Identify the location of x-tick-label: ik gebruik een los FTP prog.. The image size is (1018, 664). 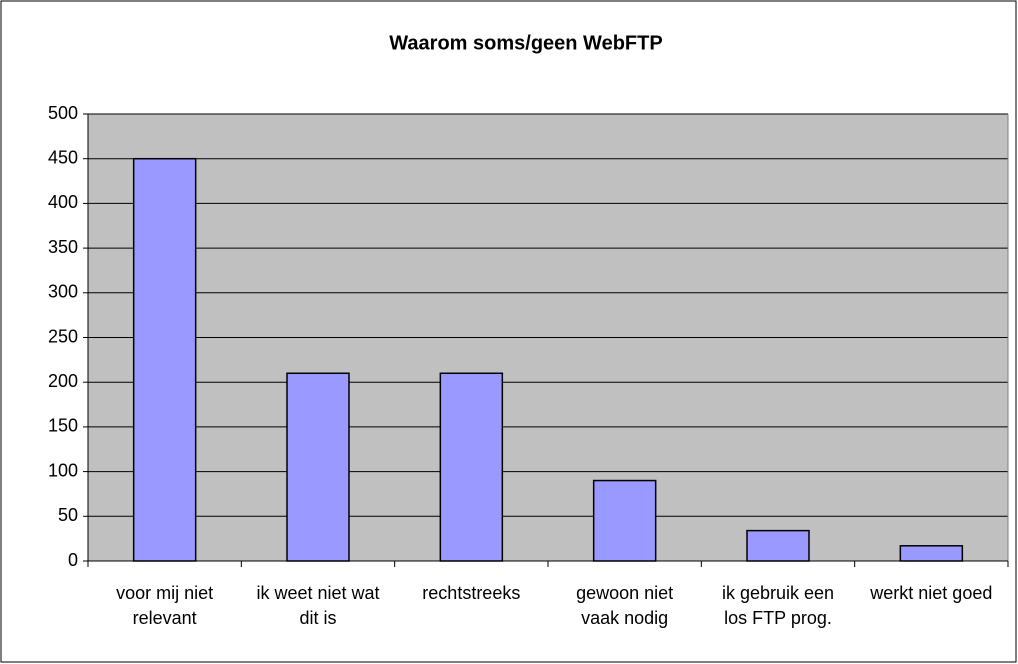
(778, 605).